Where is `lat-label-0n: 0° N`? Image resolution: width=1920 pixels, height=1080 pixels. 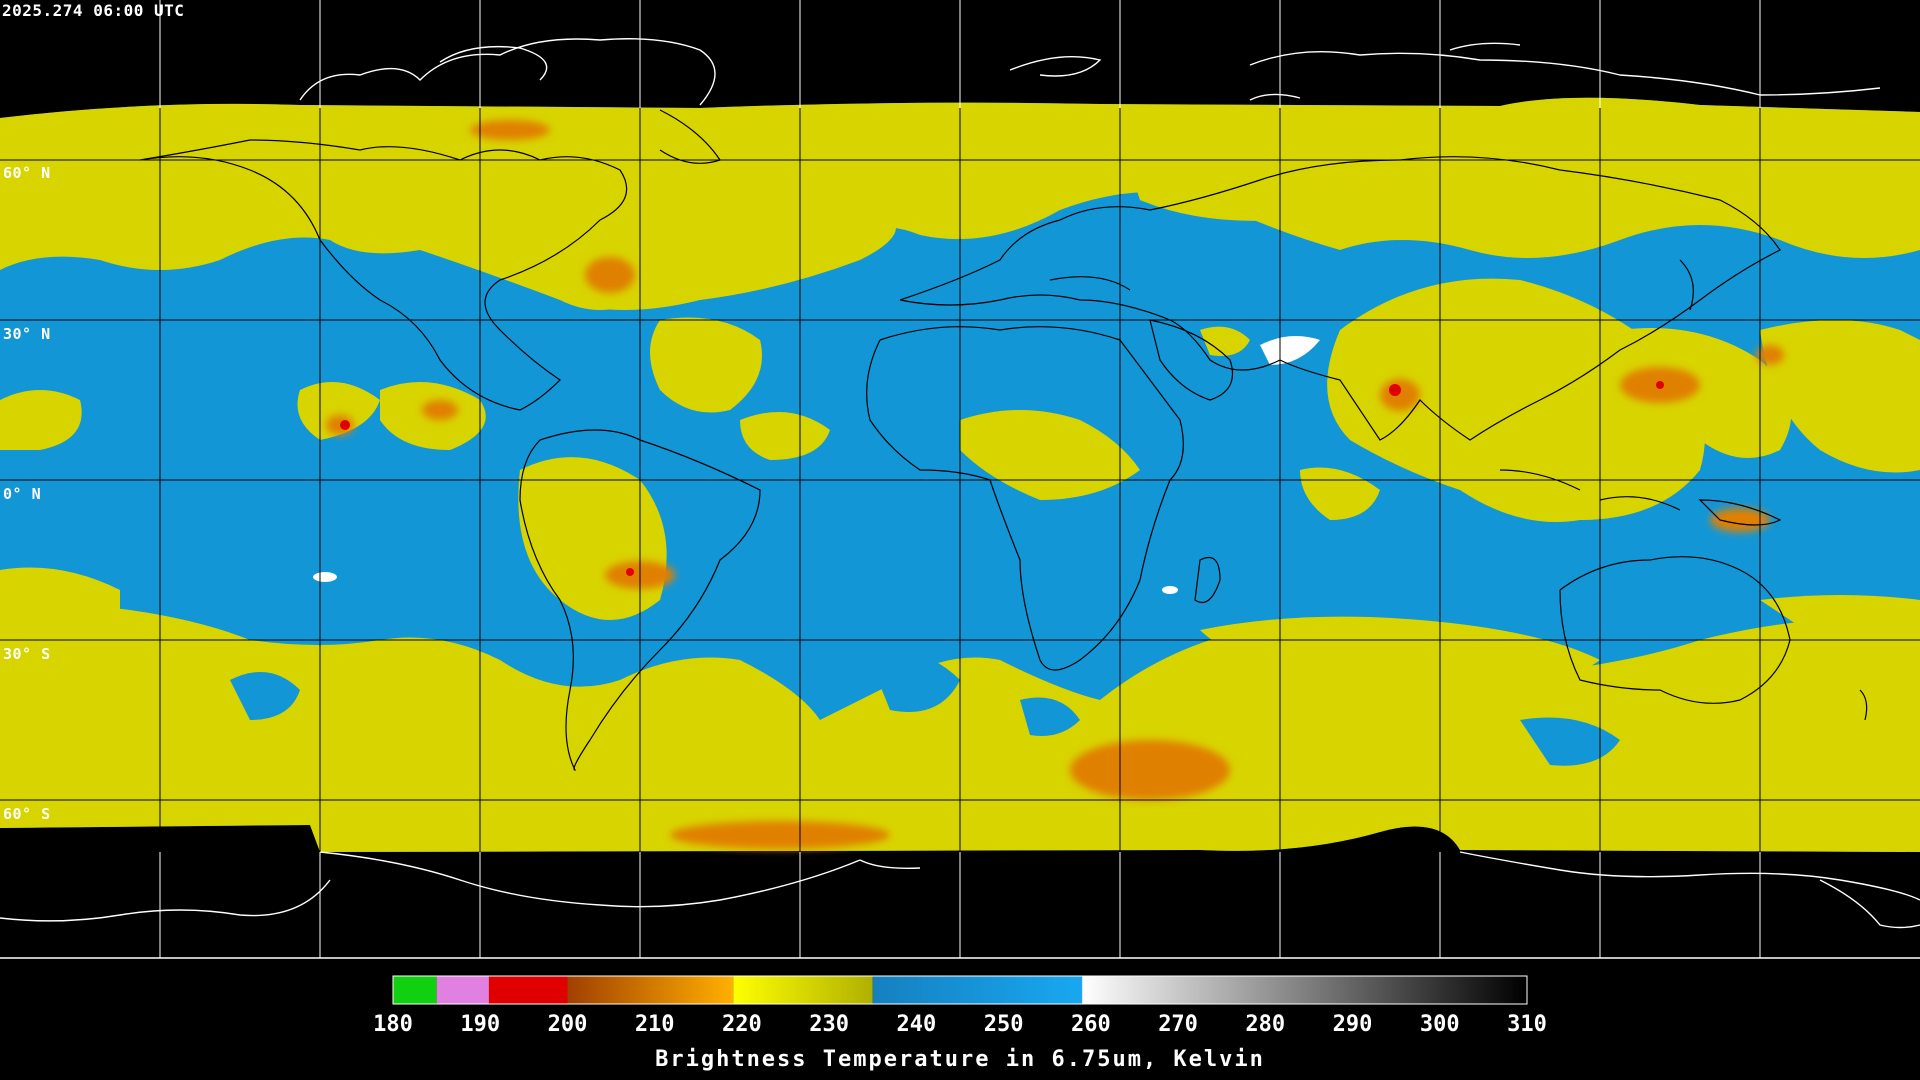
lat-label-0n: 0° N is located at coordinates (22, 494).